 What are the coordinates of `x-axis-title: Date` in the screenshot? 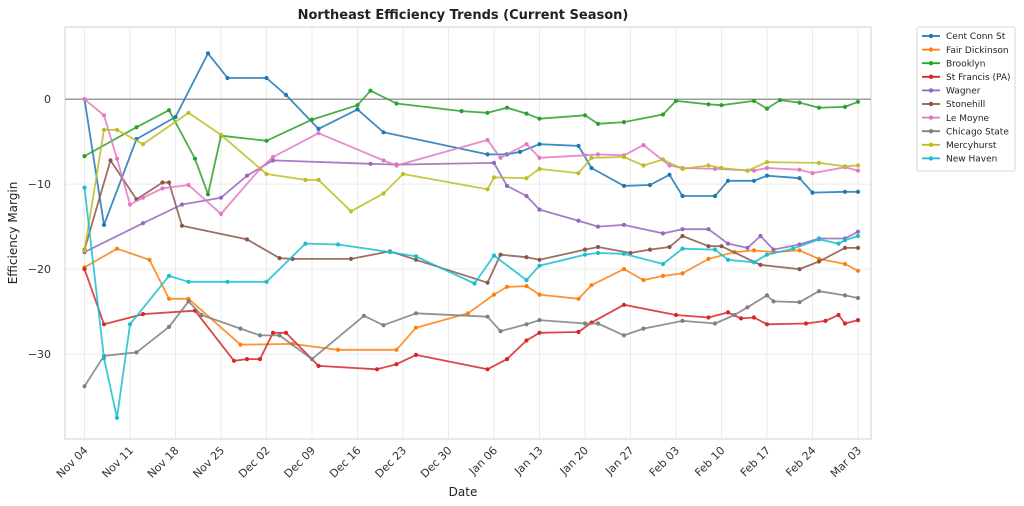 It's located at (463, 492).